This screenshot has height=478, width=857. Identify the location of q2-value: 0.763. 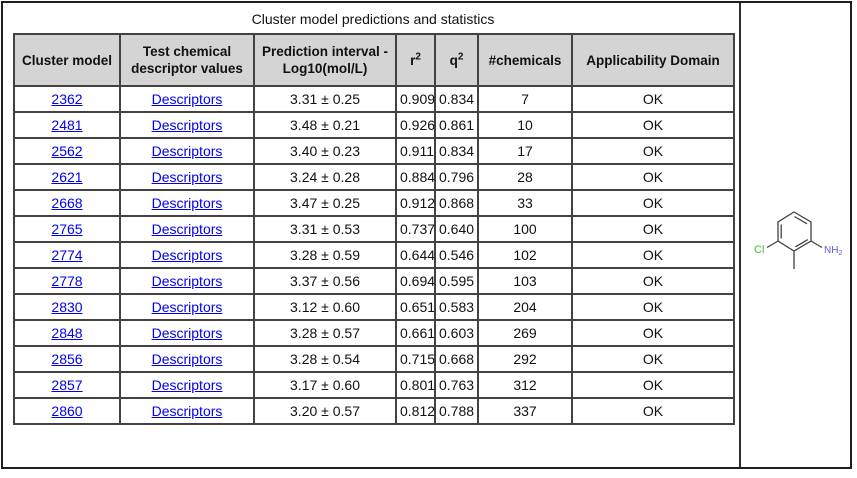
(456, 385).